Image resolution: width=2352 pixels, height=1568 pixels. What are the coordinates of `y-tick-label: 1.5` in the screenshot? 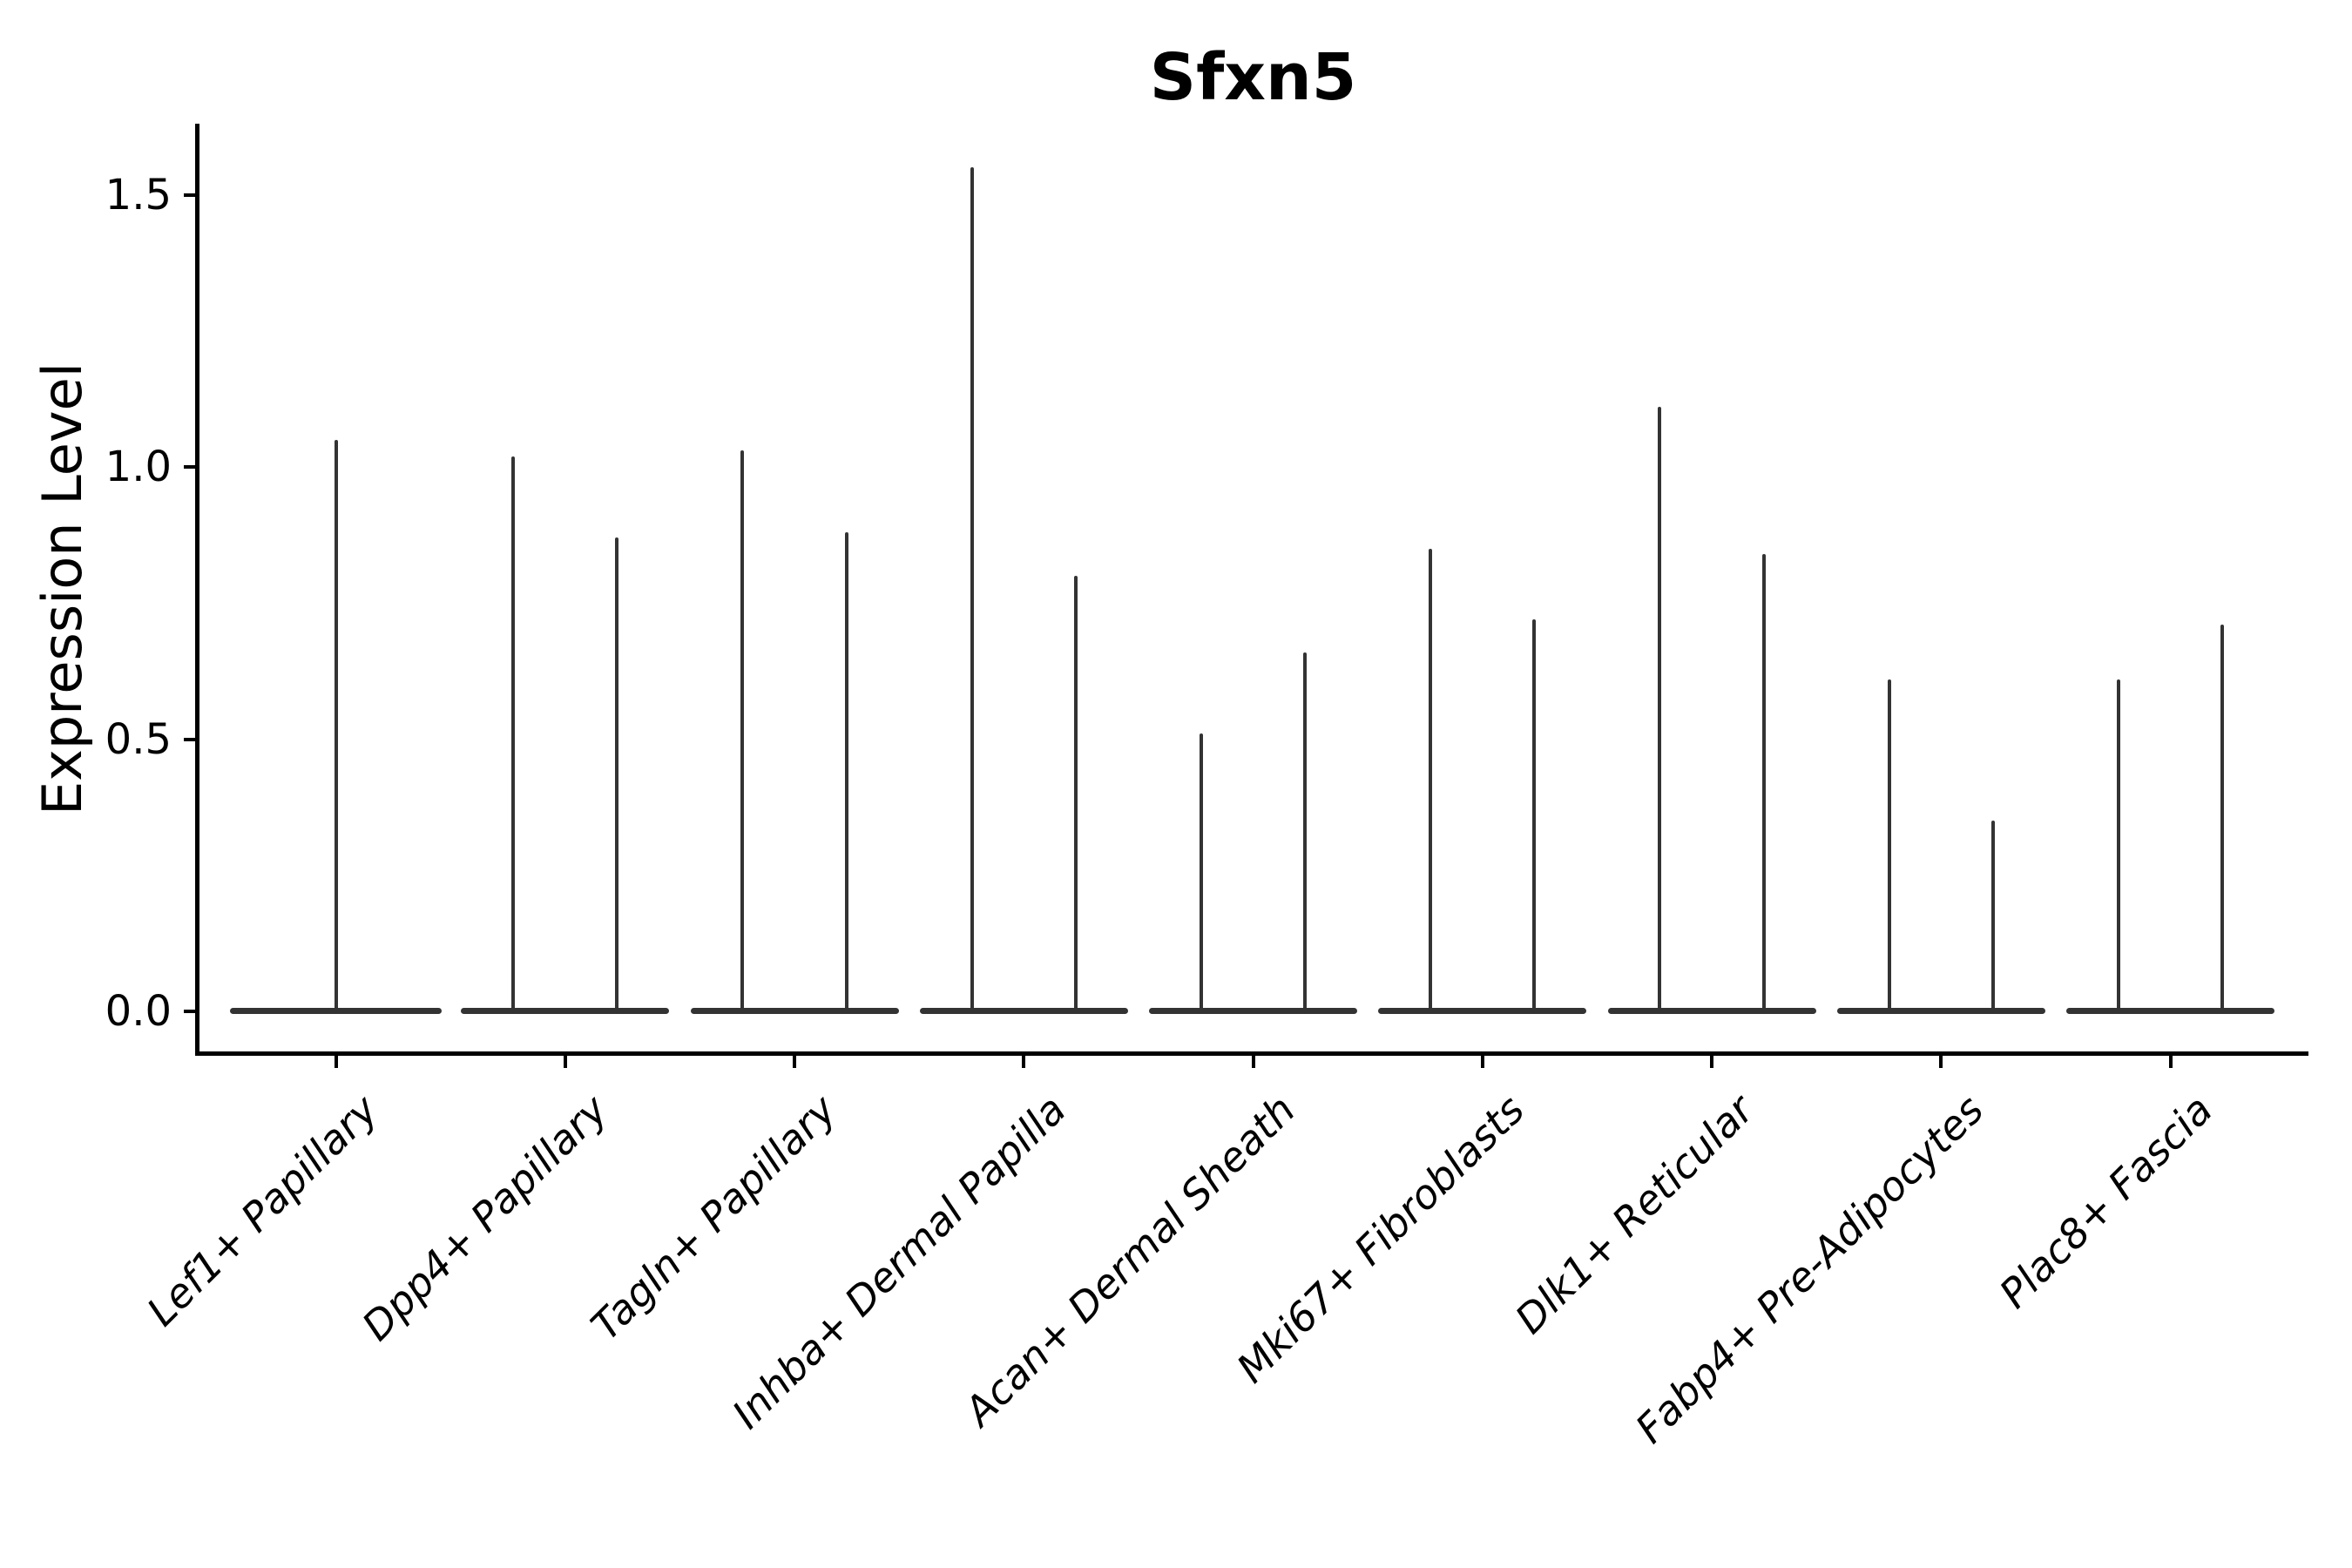 It's located at (138, 195).